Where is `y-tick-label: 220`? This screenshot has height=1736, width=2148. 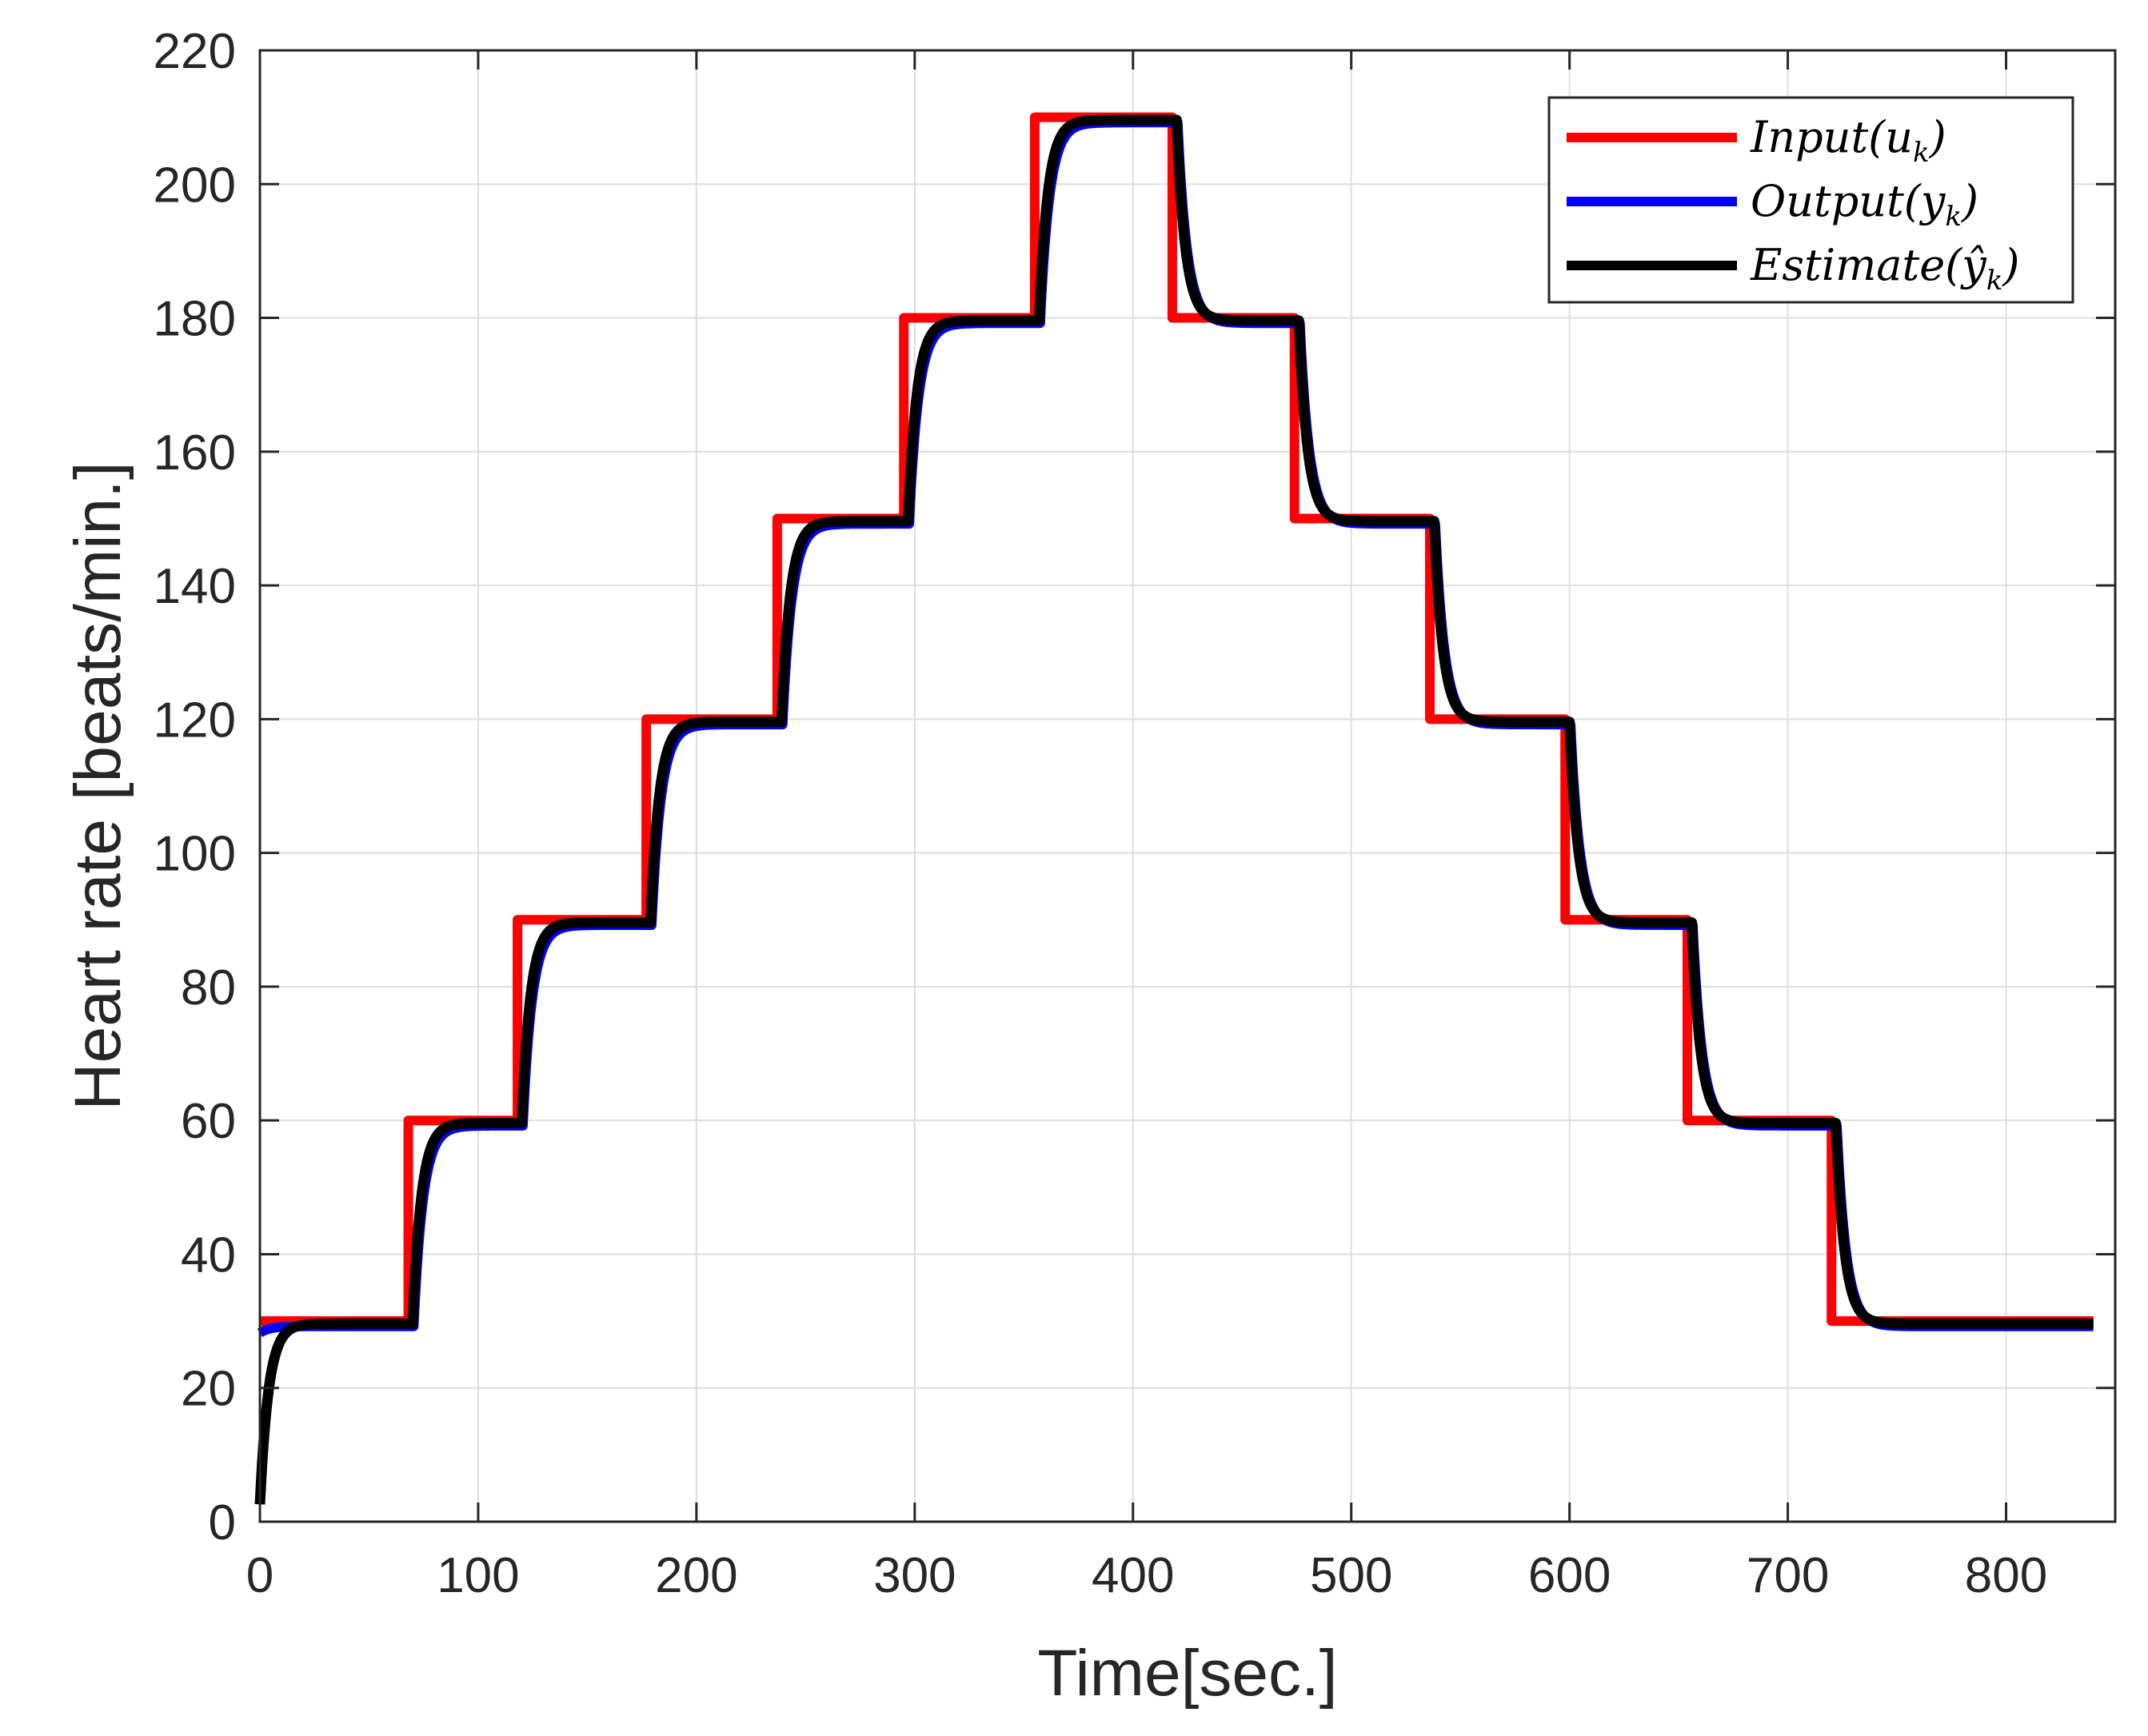
y-tick-label: 220 is located at coordinates (195, 51).